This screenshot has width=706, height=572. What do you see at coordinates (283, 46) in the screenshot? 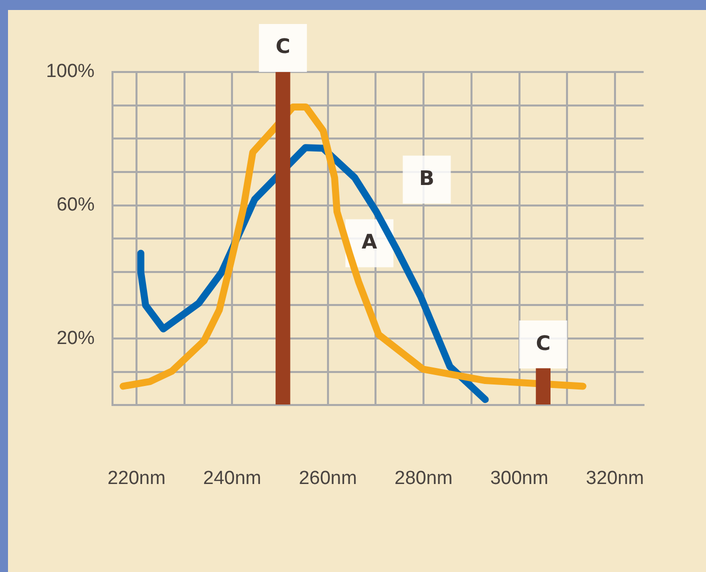
I see `series-label: C` at bounding box center [283, 46].